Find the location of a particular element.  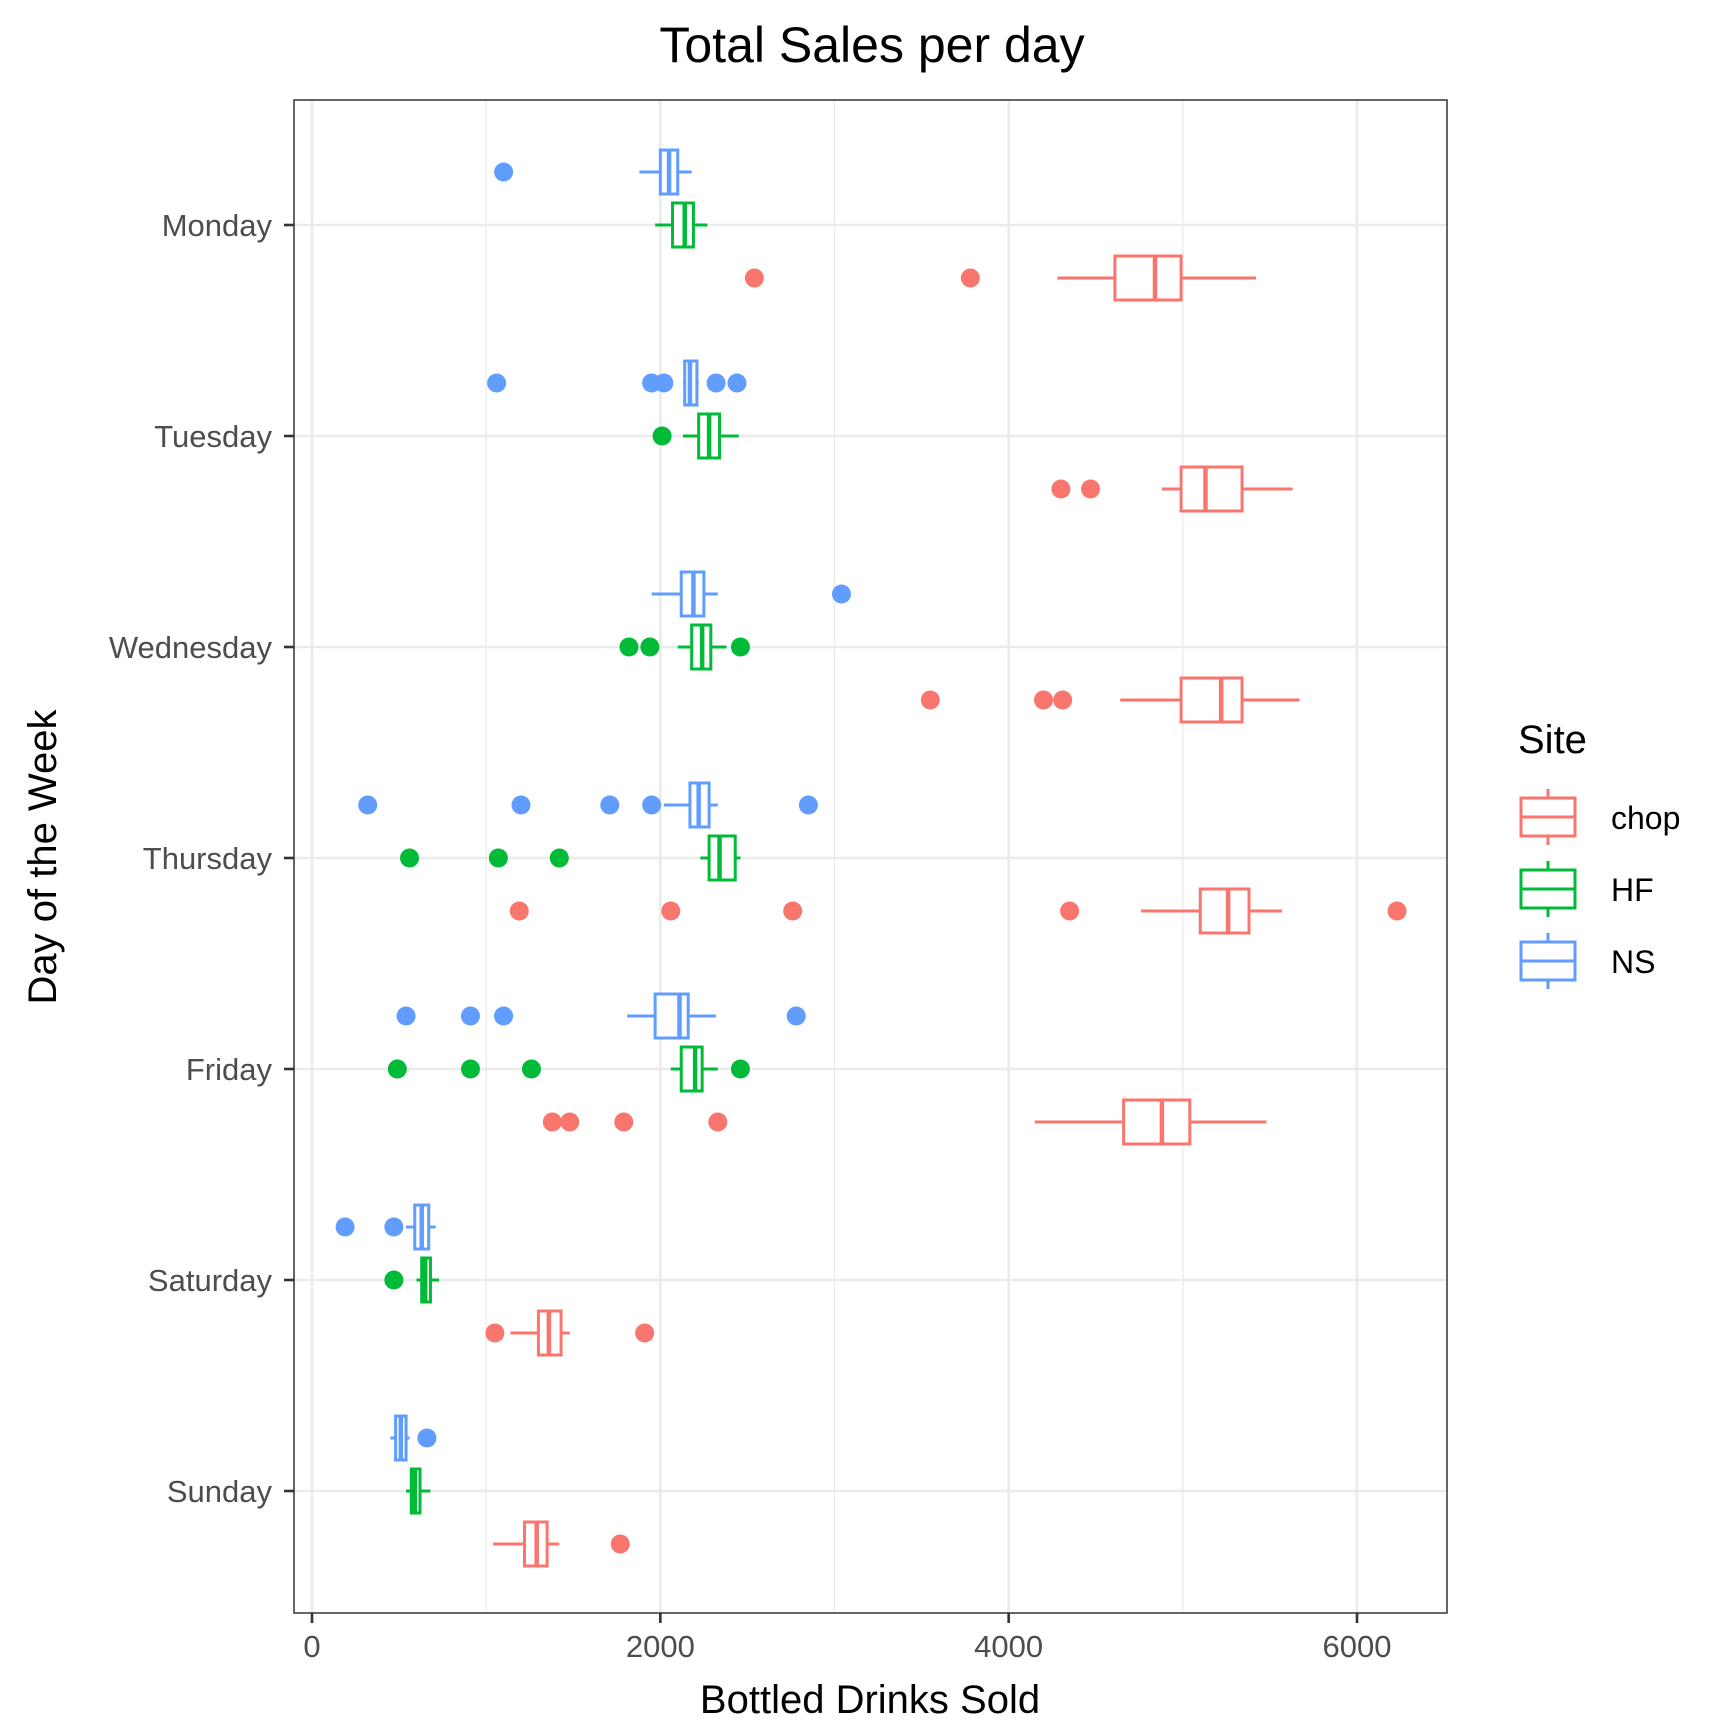

legend-label: NS is located at coordinates (1633, 962).